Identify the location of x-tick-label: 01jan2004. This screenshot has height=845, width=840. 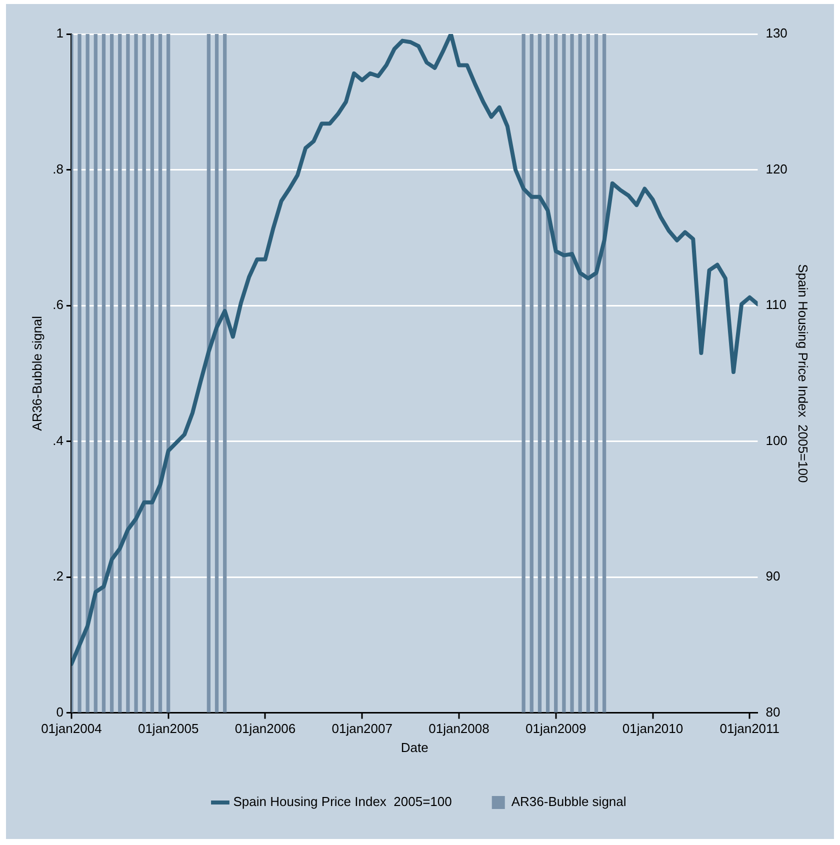
(71, 728).